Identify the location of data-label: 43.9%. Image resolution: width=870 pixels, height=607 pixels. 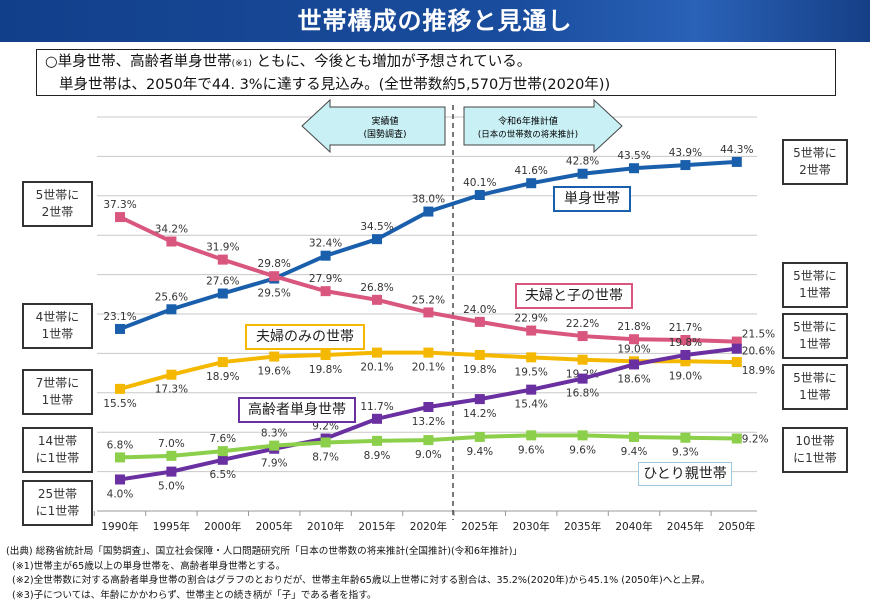
(685, 153).